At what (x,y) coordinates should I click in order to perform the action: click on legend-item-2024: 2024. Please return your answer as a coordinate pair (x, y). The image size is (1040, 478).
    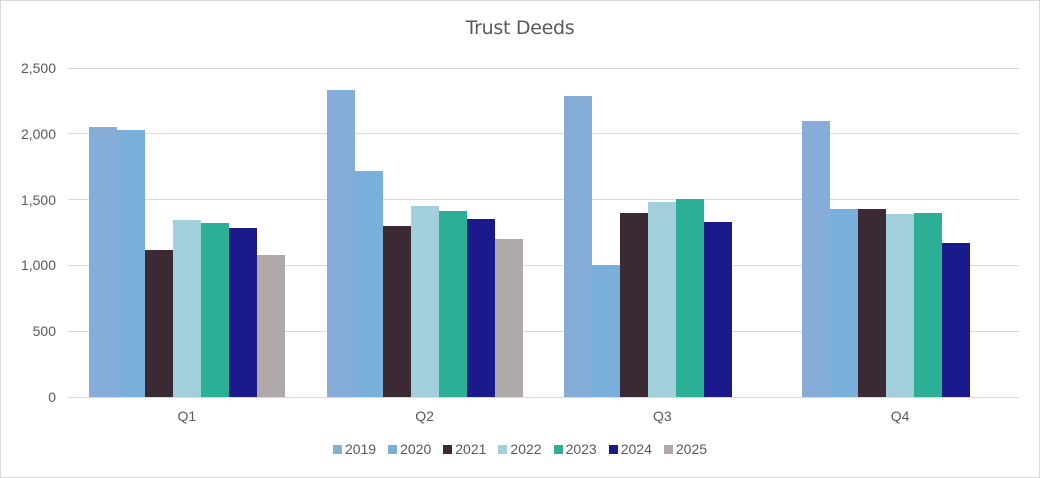
    Looking at the image, I should click on (630, 449).